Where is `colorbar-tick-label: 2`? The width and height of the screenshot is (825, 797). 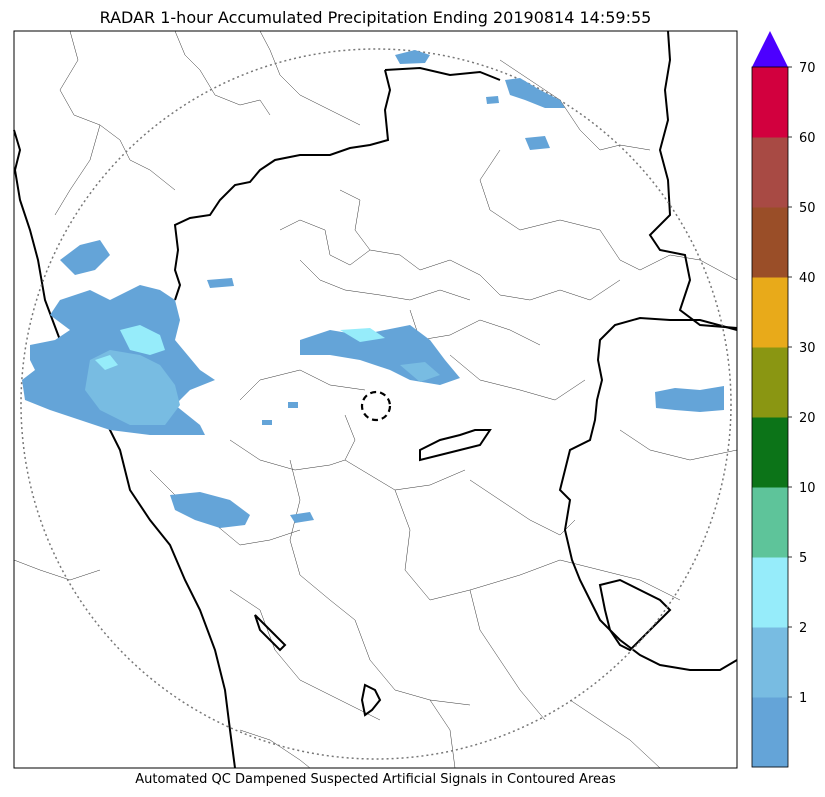
colorbar-tick-label: 2 is located at coordinates (803, 628).